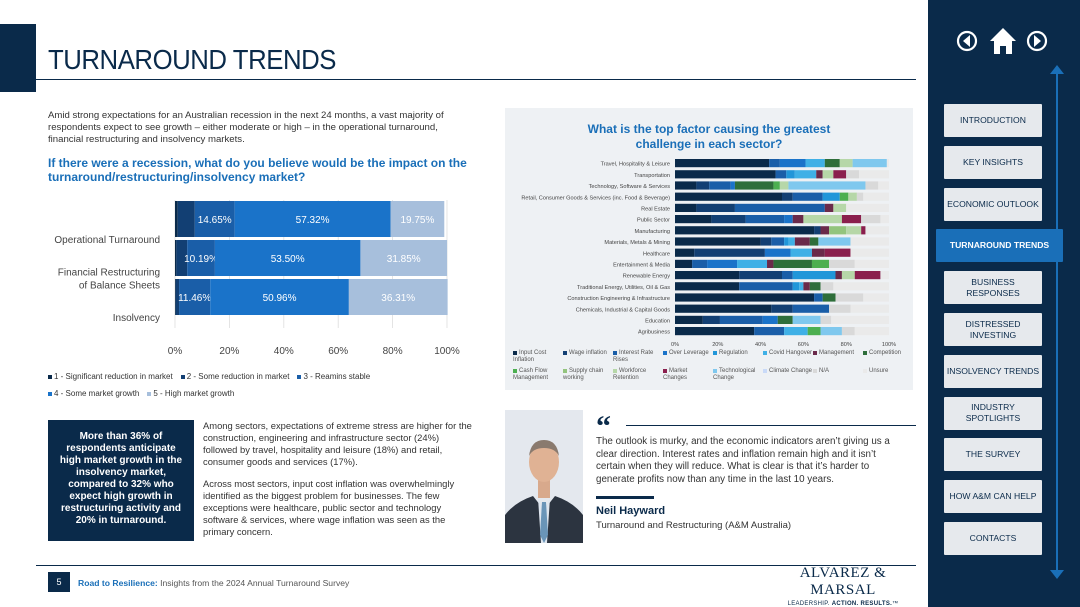 Image resolution: width=1080 pixels, height=607 pixels. What do you see at coordinates (895, 604) in the screenshot?
I see `trademark-symbol: ™` at bounding box center [895, 604].